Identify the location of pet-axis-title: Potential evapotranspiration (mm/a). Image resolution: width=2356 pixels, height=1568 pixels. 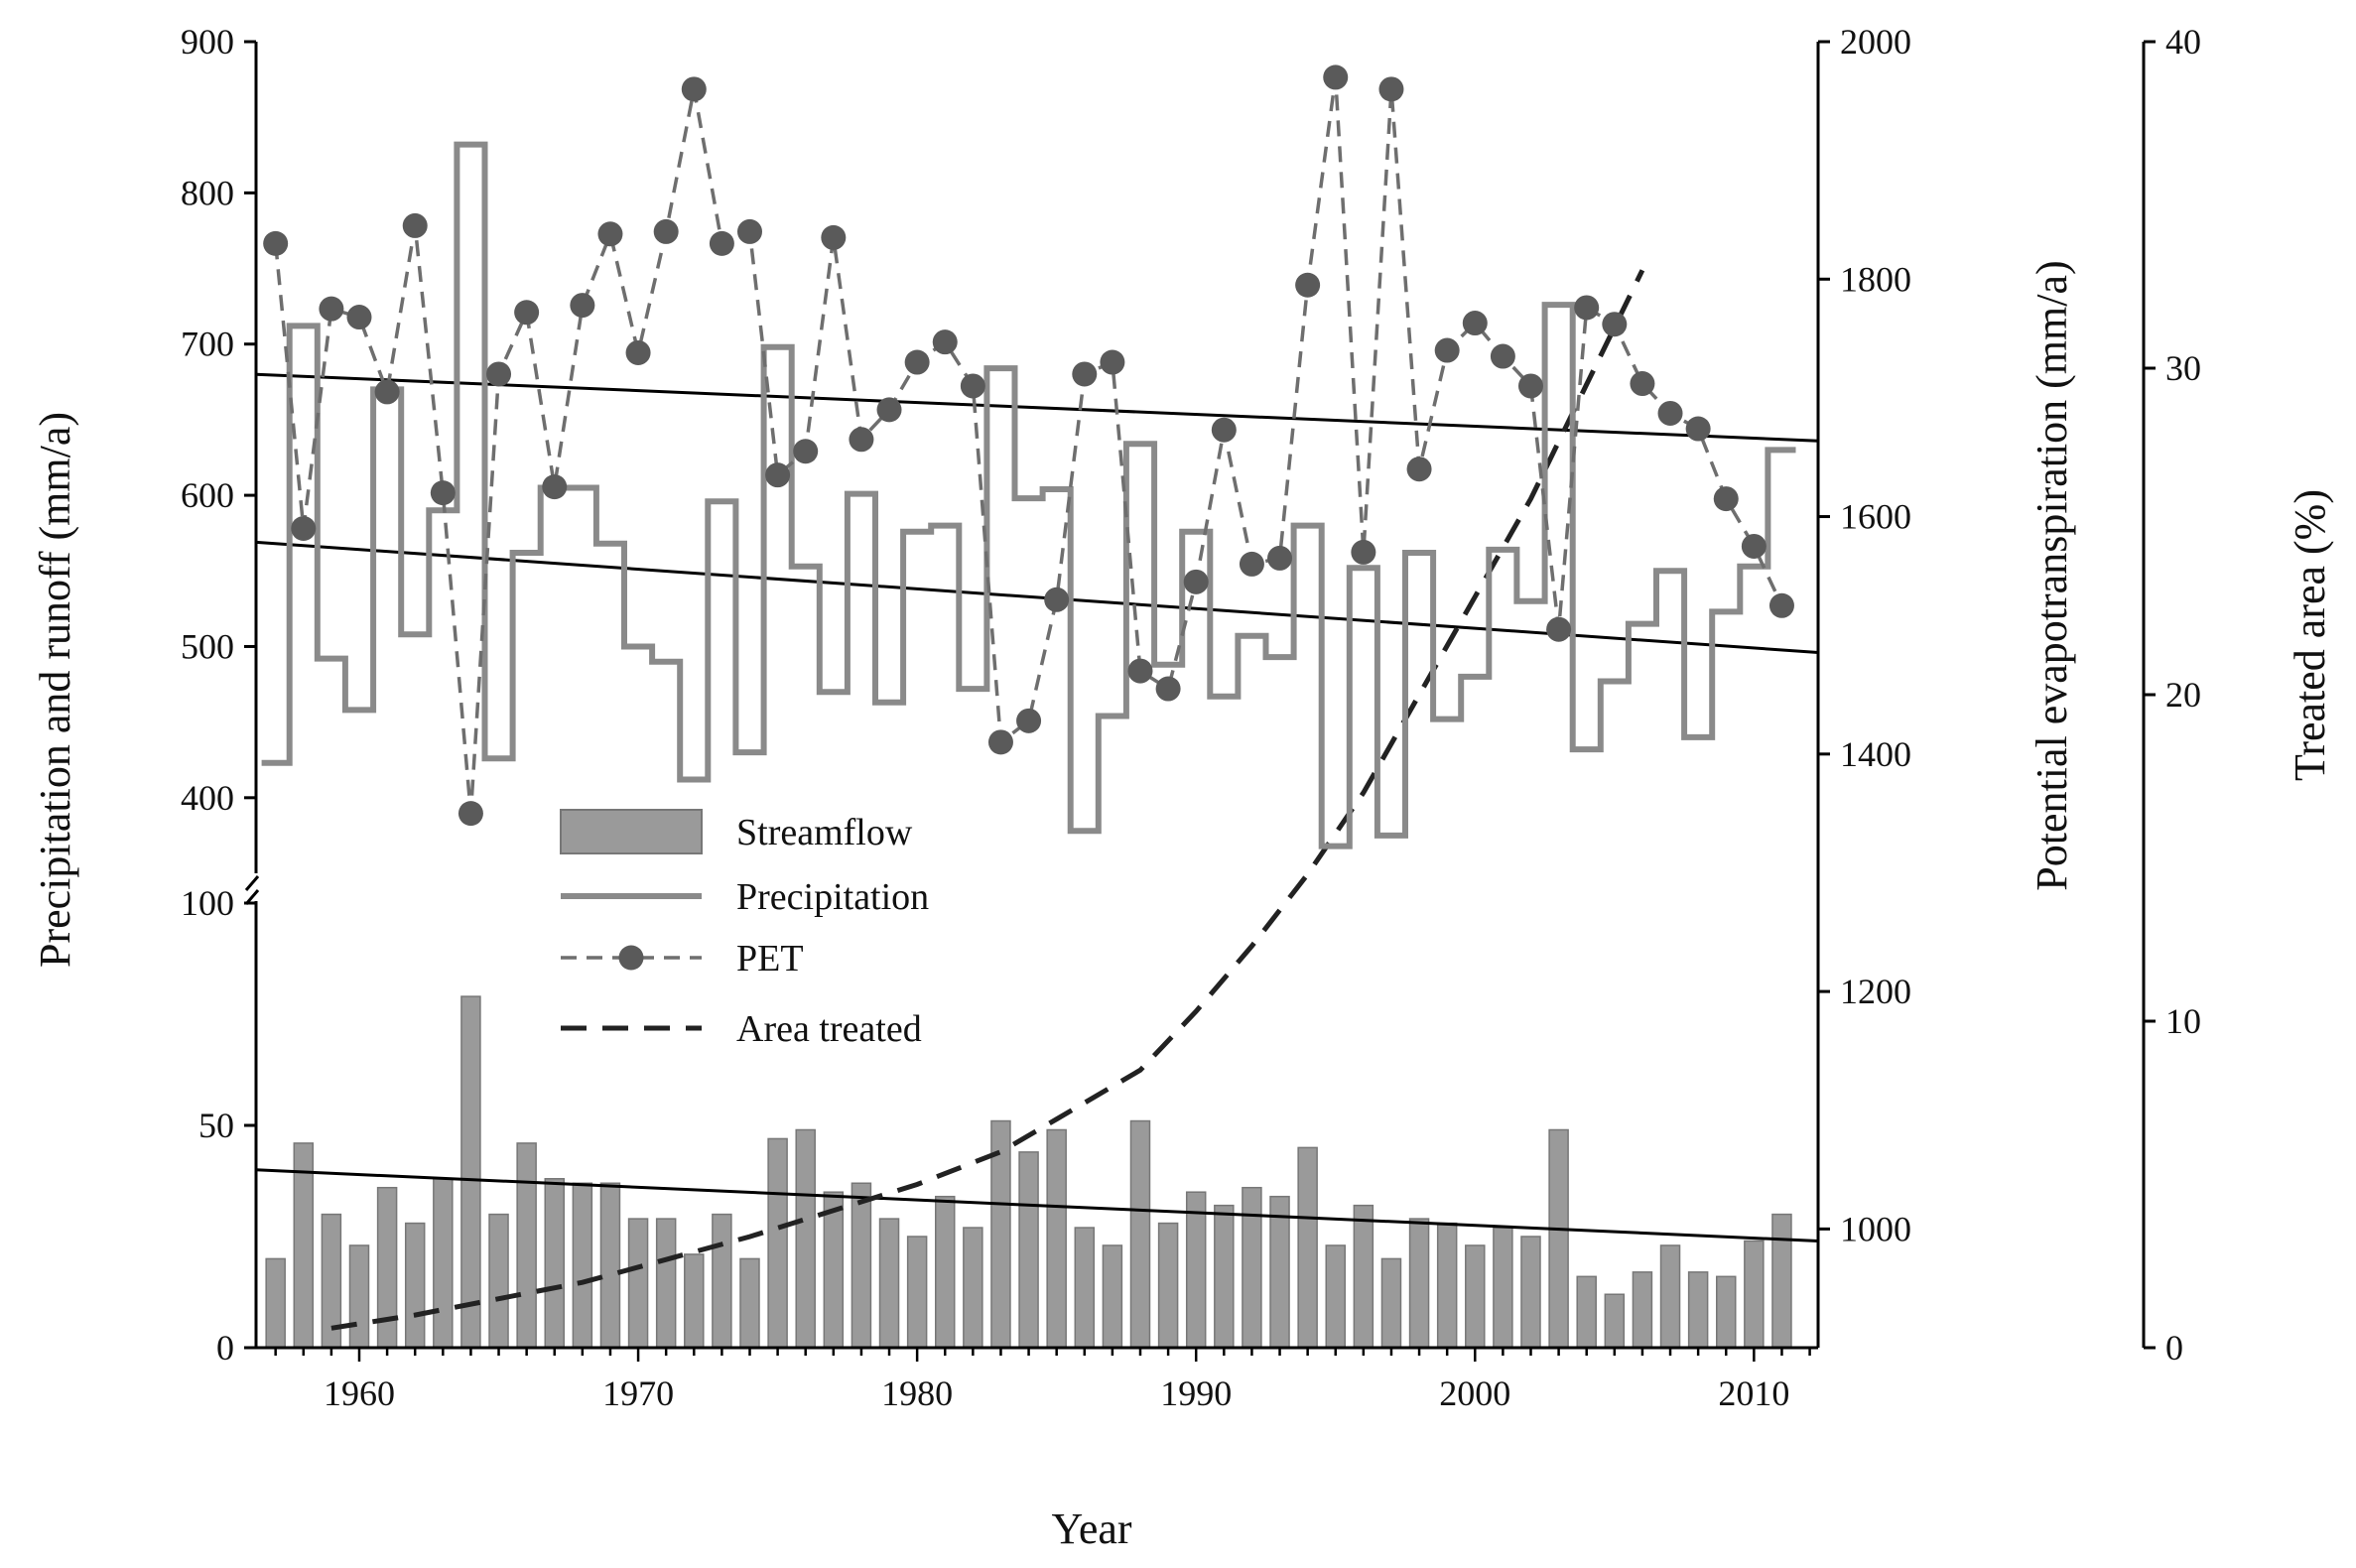
(2052, 575).